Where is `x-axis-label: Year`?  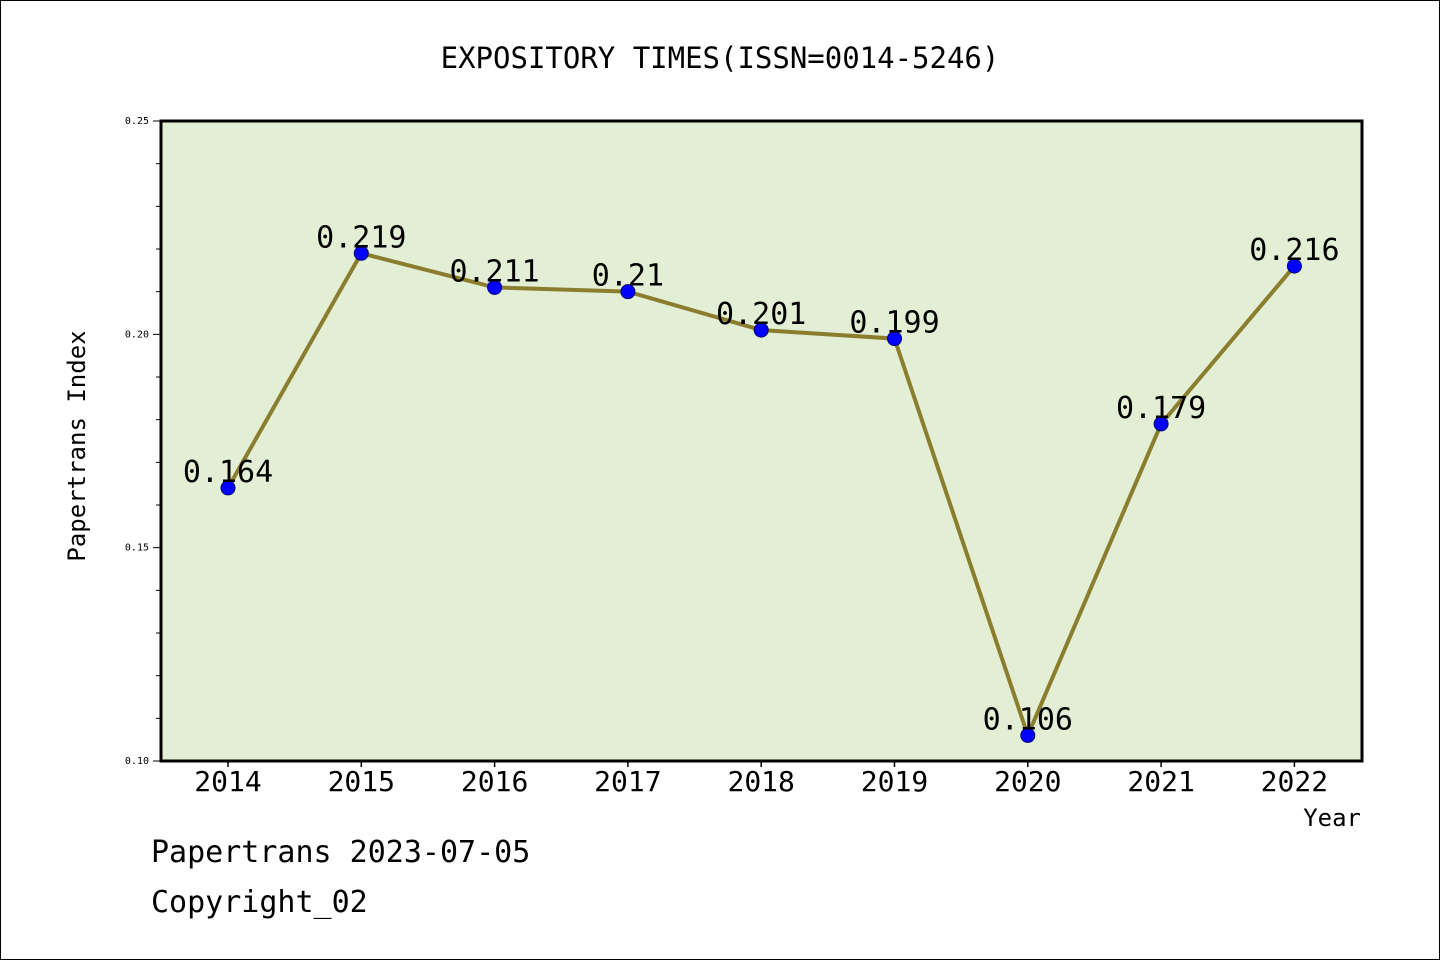 x-axis-label: Year is located at coordinates (1332, 818).